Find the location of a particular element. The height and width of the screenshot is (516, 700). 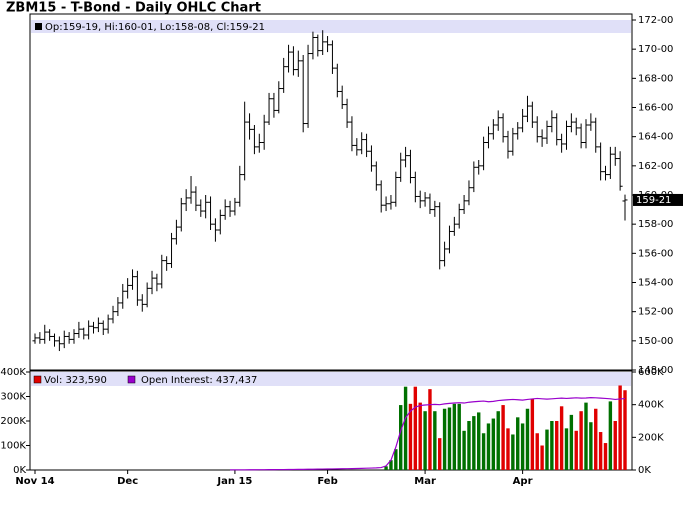

y-tick-label: 400K is located at coordinates (13, 372).